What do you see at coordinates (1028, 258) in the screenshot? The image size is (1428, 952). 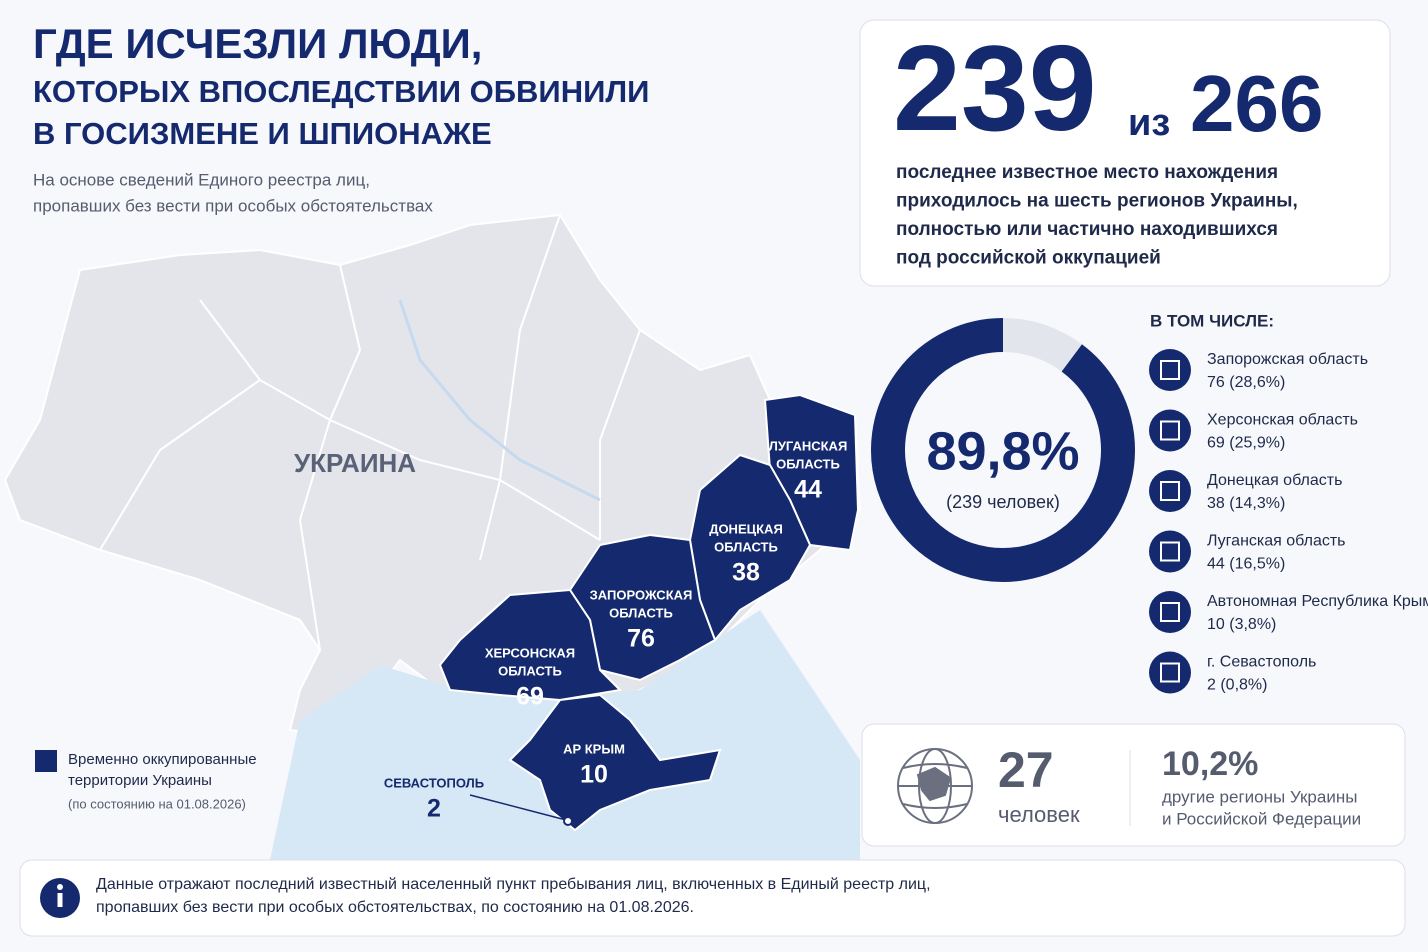 I see `headline-text-line: под российской оккупацией` at bounding box center [1028, 258].